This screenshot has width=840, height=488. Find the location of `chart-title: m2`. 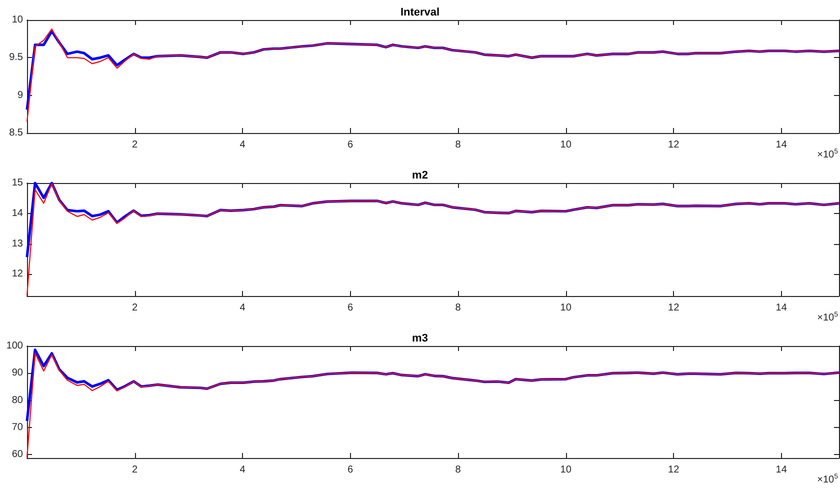

chart-title: m2 is located at coordinates (420, 176).